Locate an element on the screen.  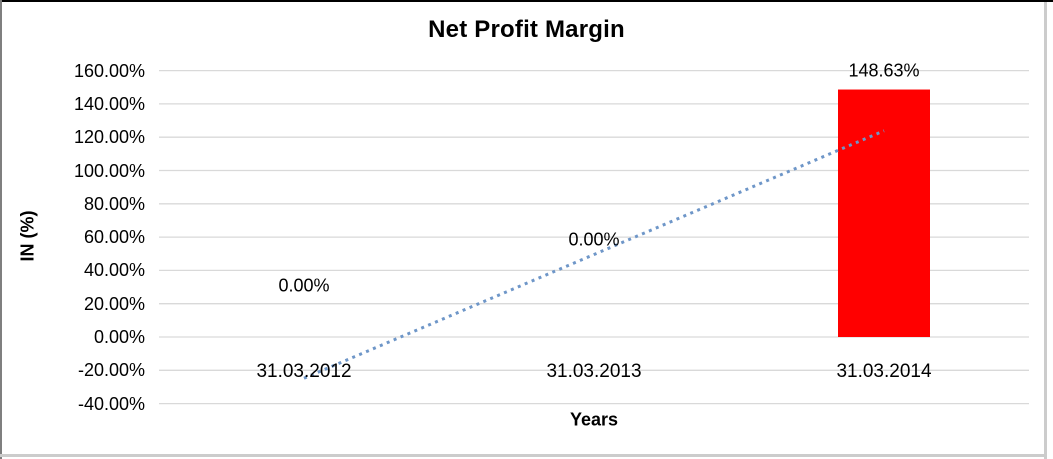
data-label-31.03.2012: 0.00% is located at coordinates (304, 285).